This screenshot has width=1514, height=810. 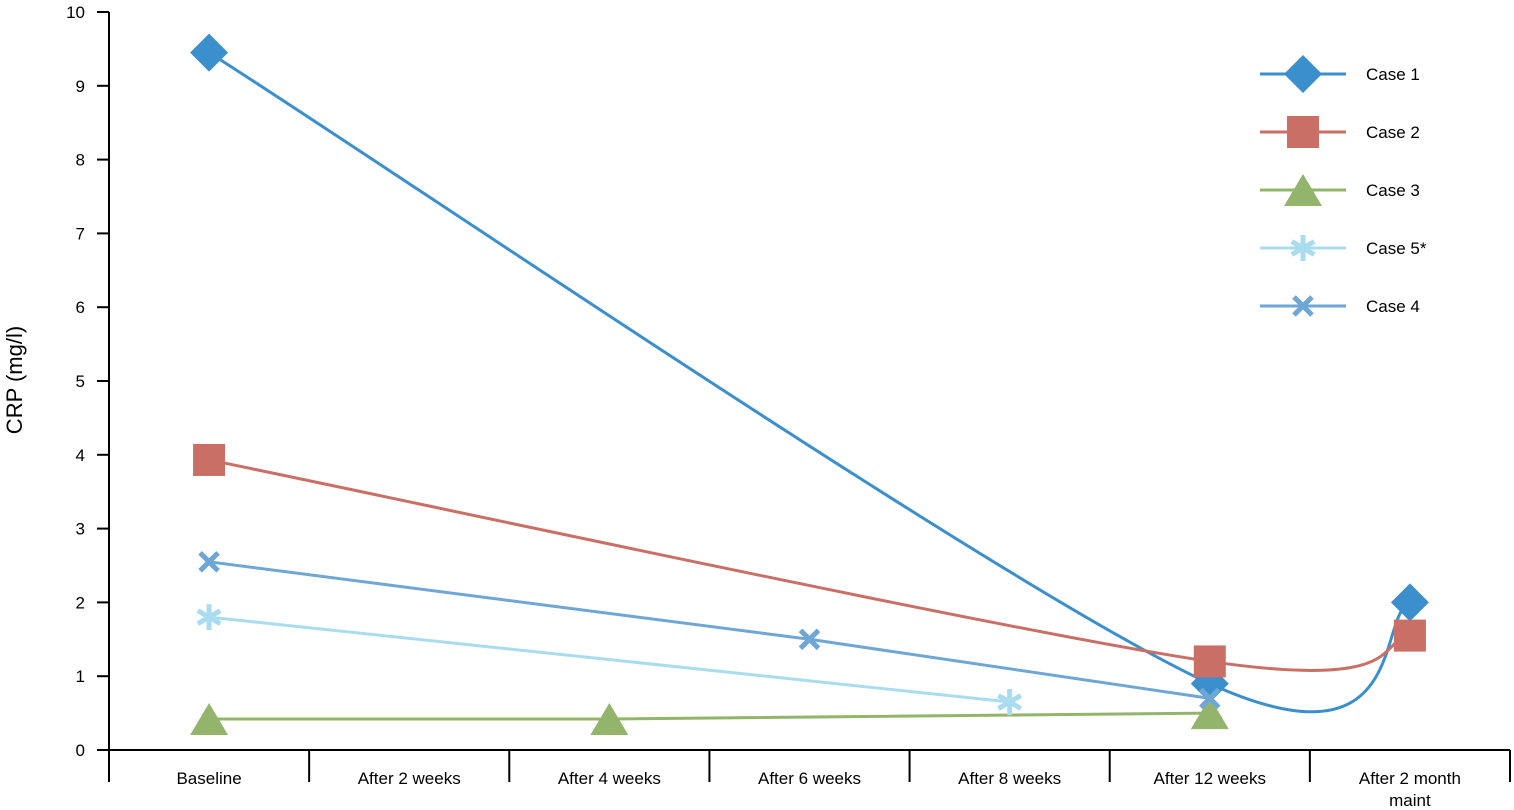 I want to click on x-tick-label: Baseline, so click(x=208, y=778).